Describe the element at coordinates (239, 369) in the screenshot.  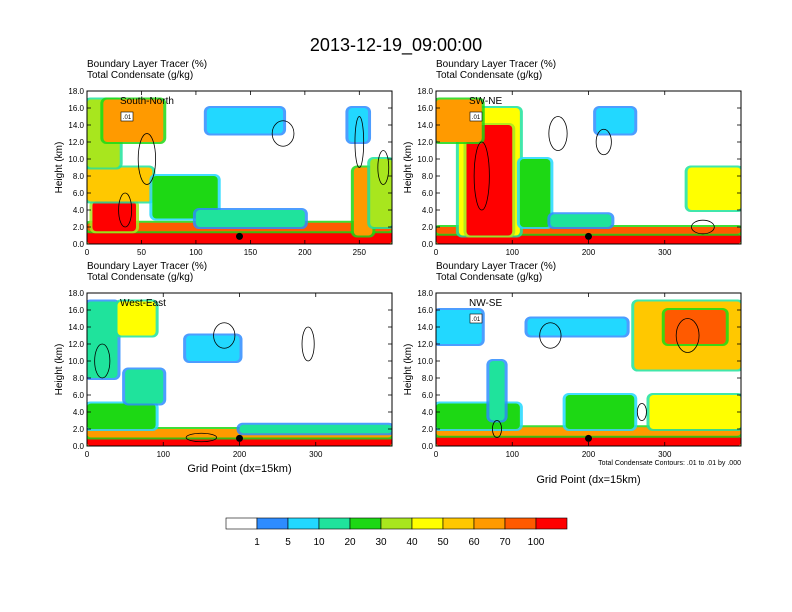
I see `tracer-field` at that location.